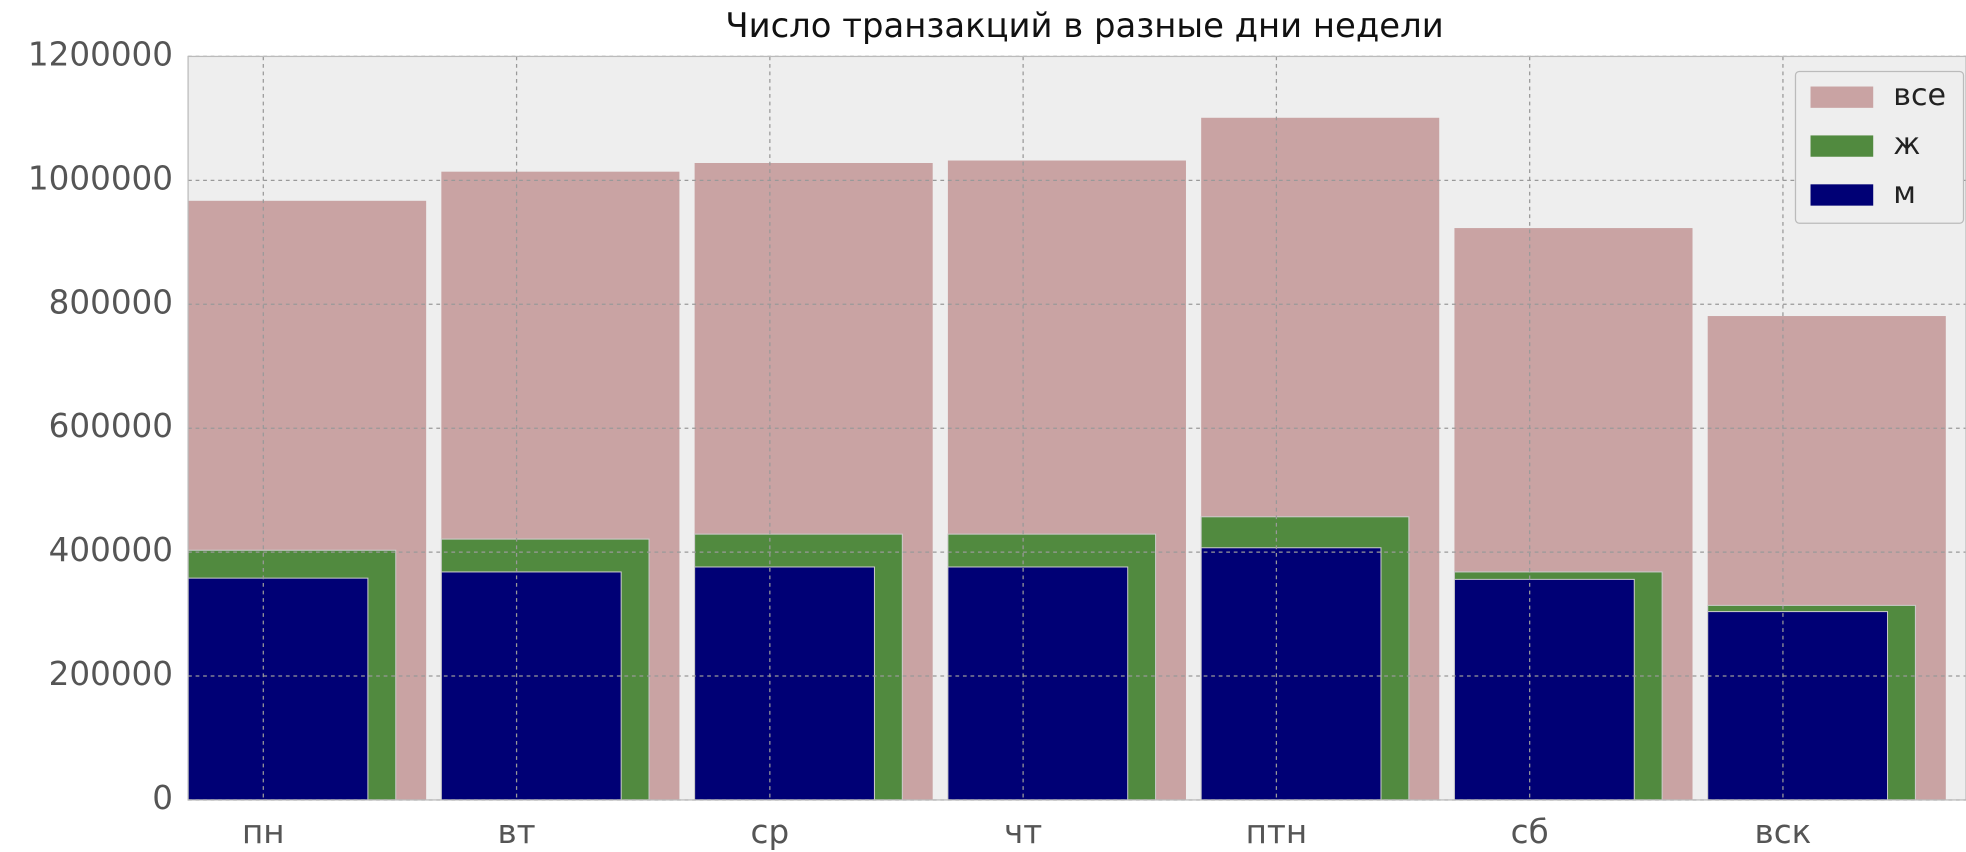 This screenshot has height=852, width=1966. I want to click on y-tick-label: 0, so click(162, 798).